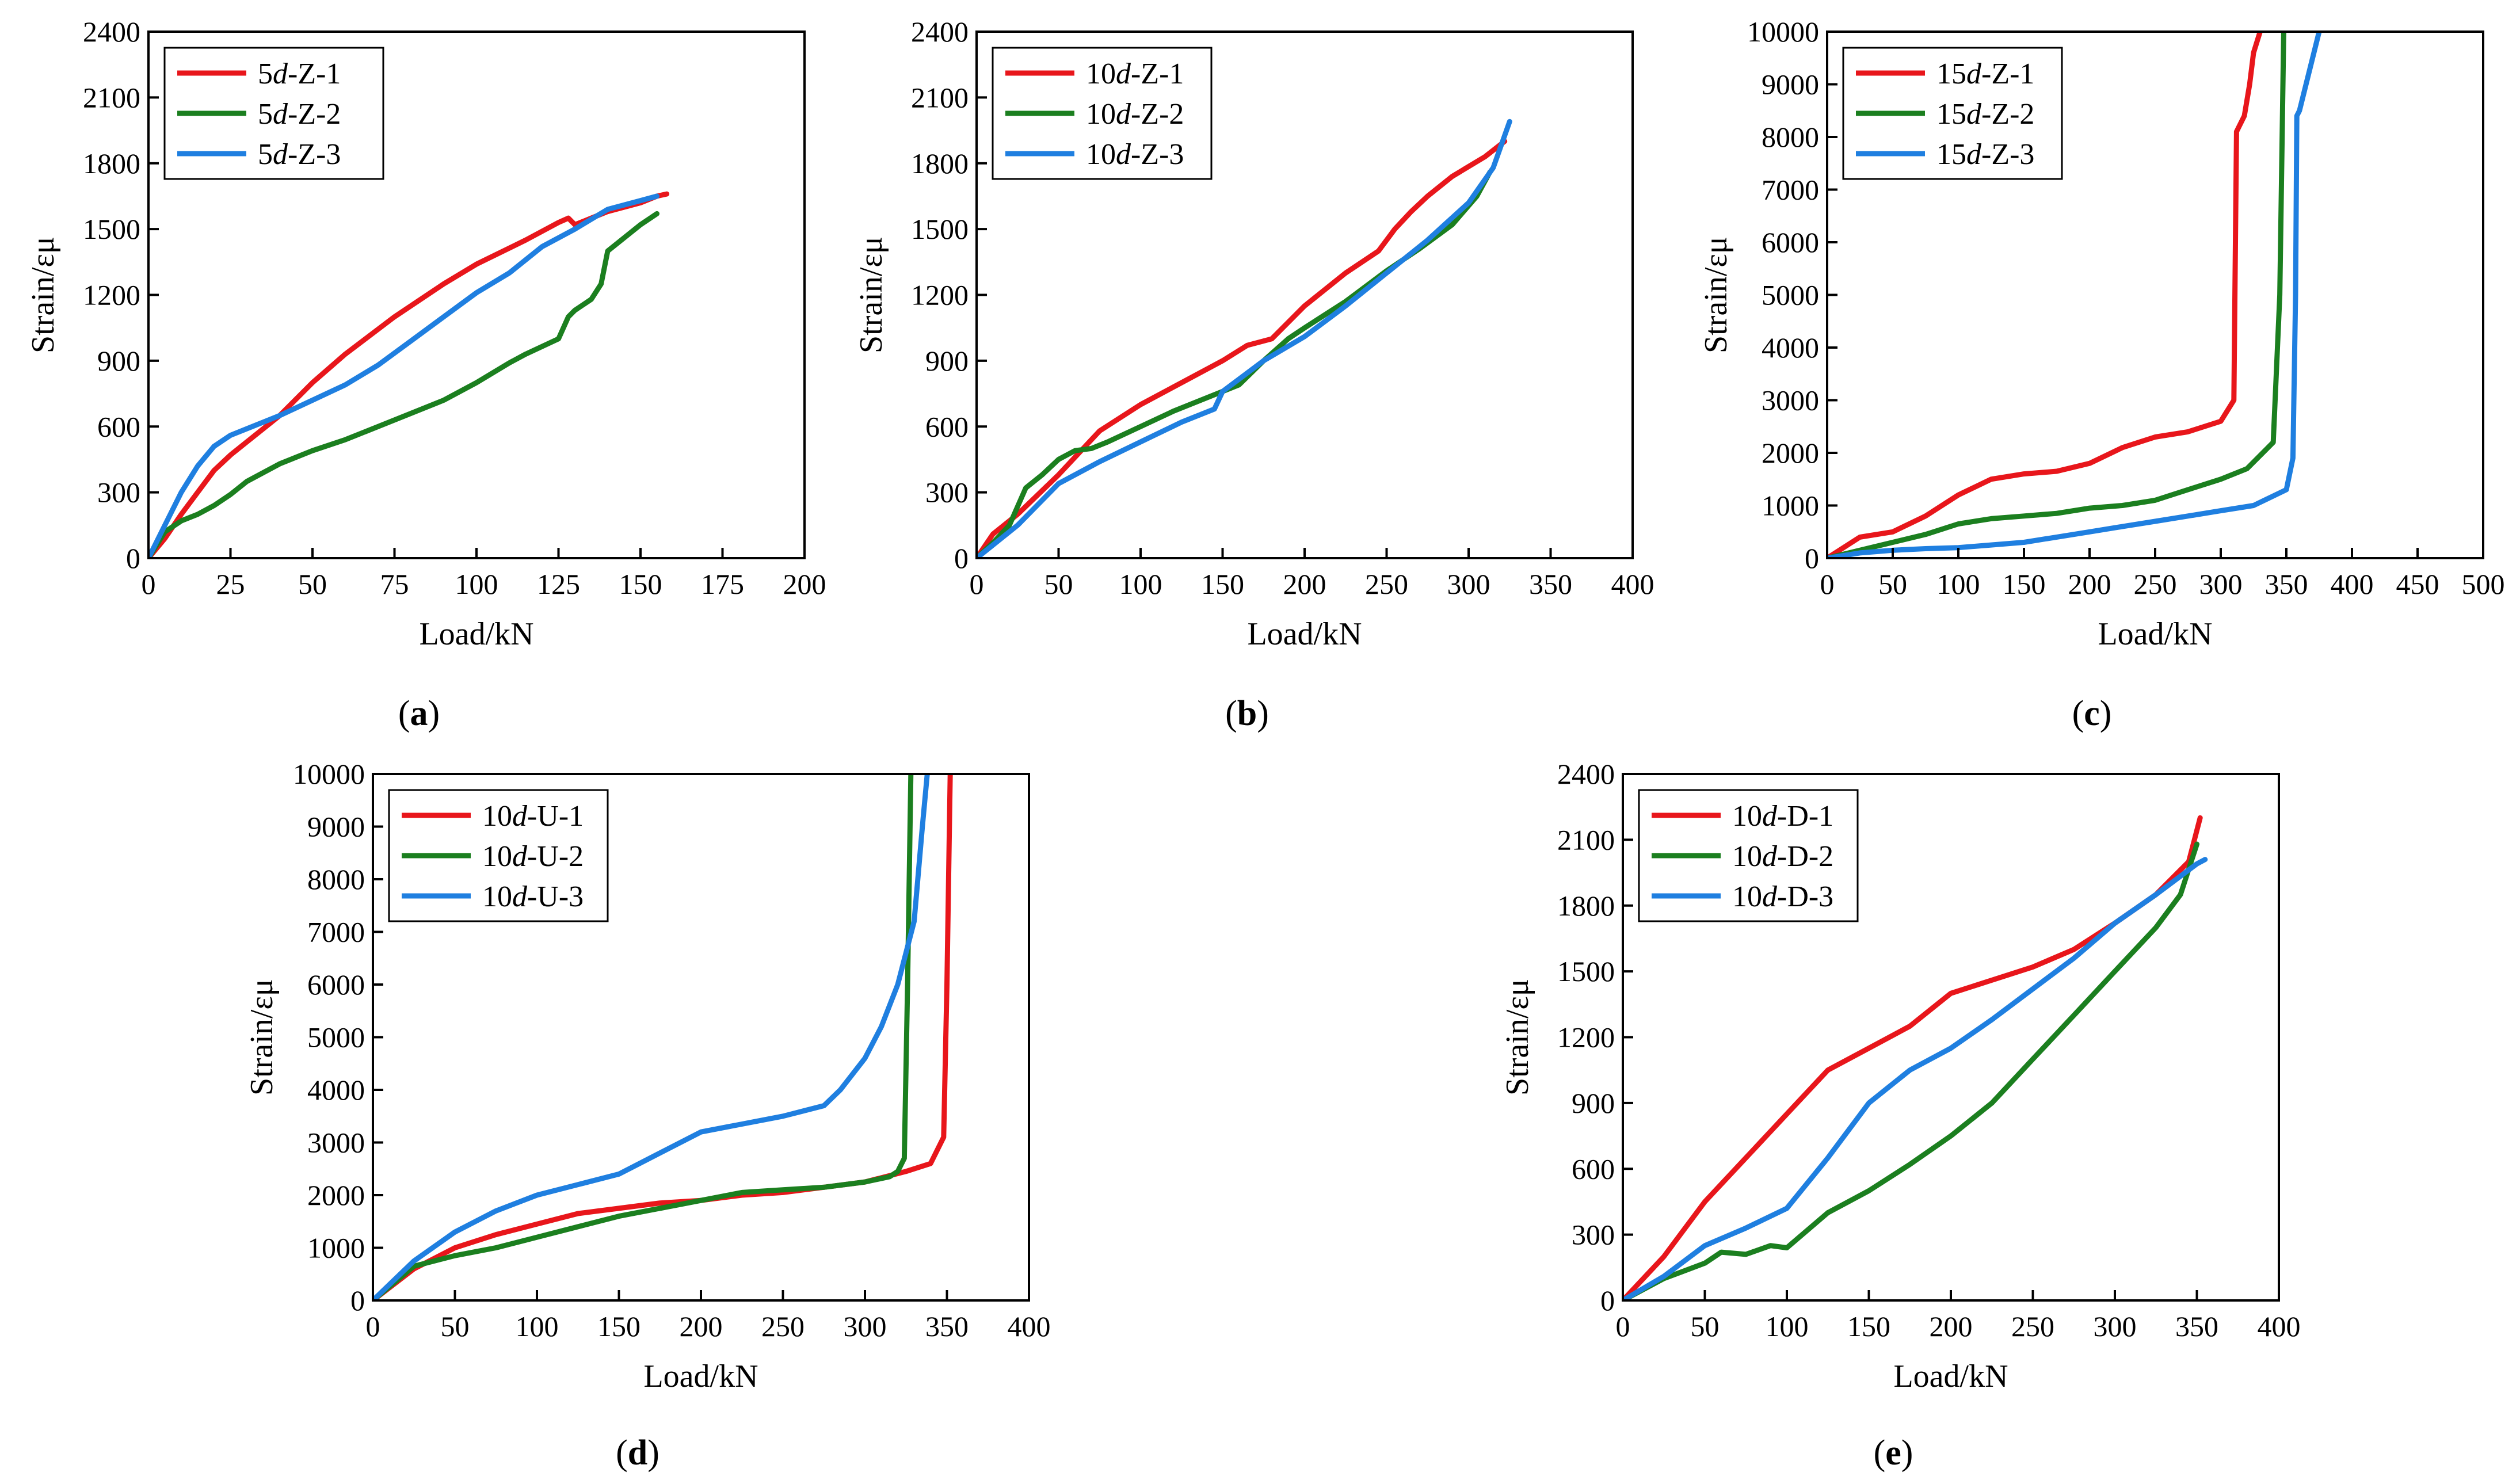 Image resolution: width=2520 pixels, height=1484 pixels. Describe the element at coordinates (300, 114) in the screenshot. I see `legend-entry: 5d-Z-2` at that location.